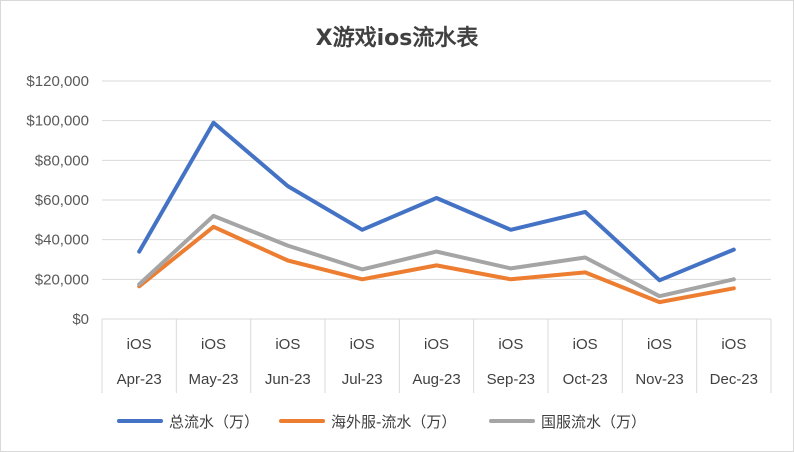 The width and height of the screenshot is (794, 452). Describe the element at coordinates (288, 379) in the screenshot. I see `x-category-label: Jun-23` at that location.